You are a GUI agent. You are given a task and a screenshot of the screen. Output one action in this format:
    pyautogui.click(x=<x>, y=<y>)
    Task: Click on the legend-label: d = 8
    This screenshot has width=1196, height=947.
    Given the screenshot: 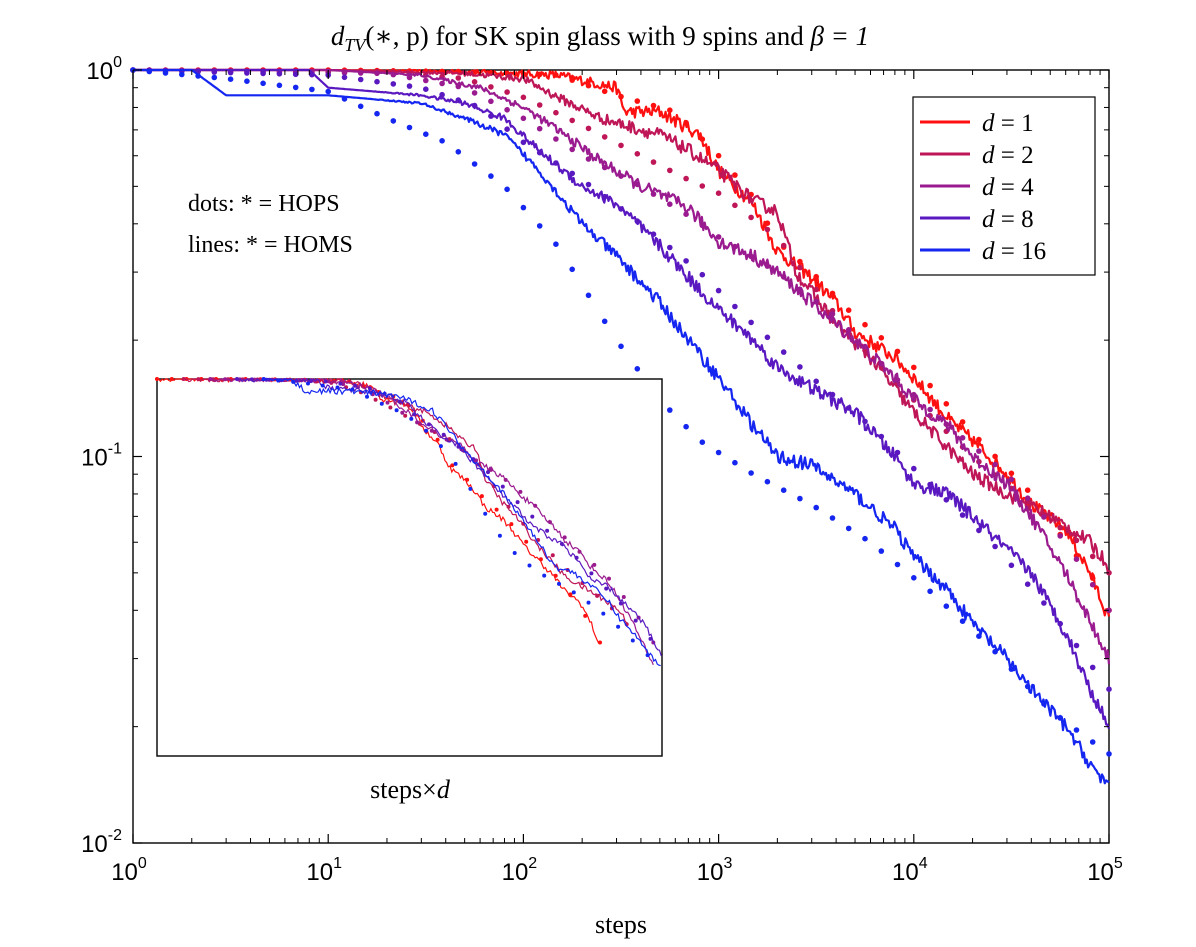 What is the action you would take?
    pyautogui.click(x=1008, y=219)
    